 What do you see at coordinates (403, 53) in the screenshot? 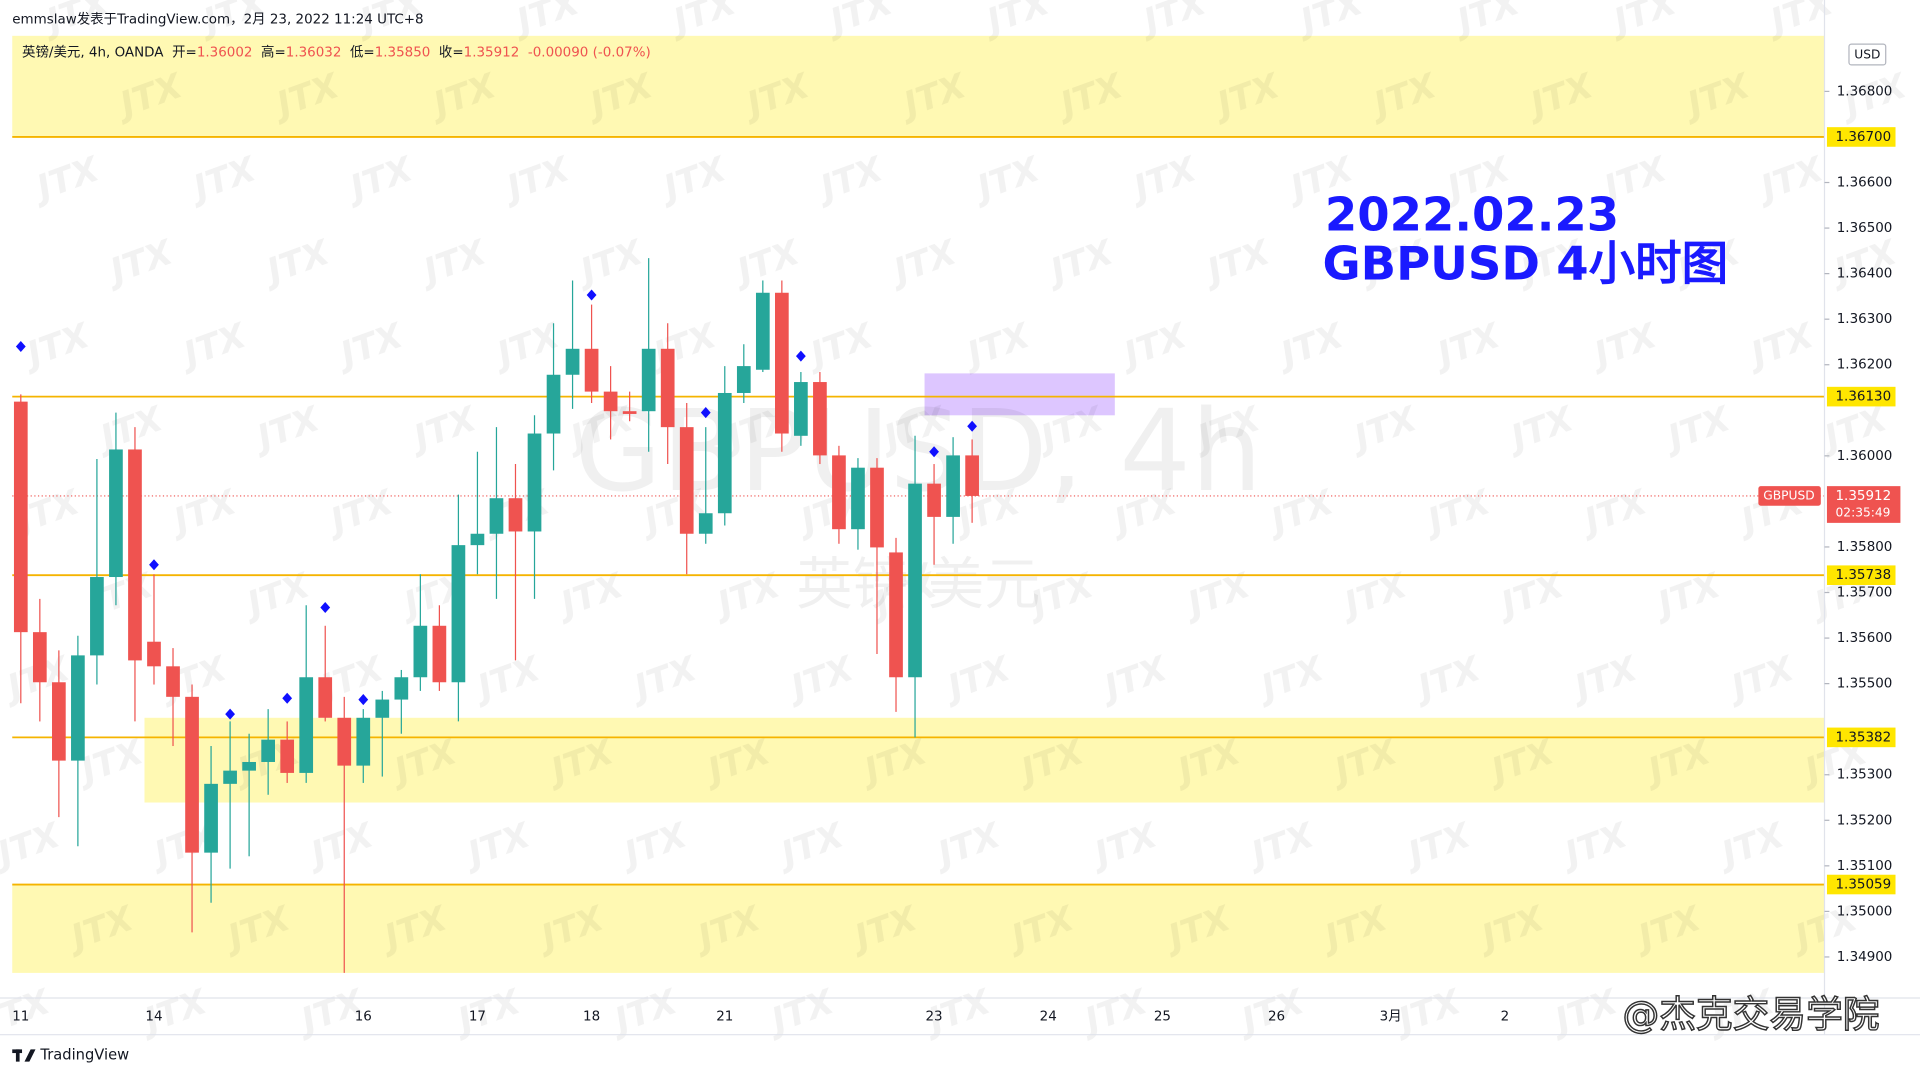
I see `legend-part: 1.35850` at bounding box center [403, 53].